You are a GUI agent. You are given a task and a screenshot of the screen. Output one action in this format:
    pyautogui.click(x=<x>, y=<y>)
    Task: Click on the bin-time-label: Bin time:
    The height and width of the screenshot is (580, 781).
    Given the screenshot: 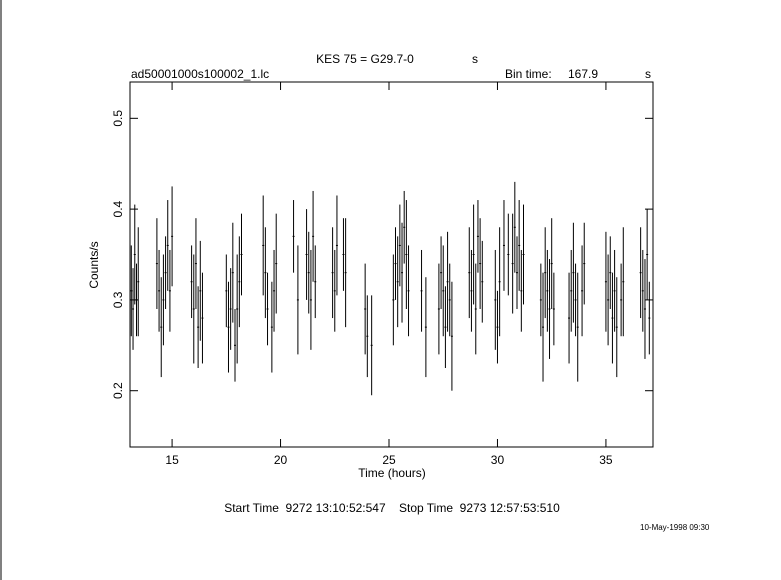 What is the action you would take?
    pyautogui.click(x=528, y=74)
    